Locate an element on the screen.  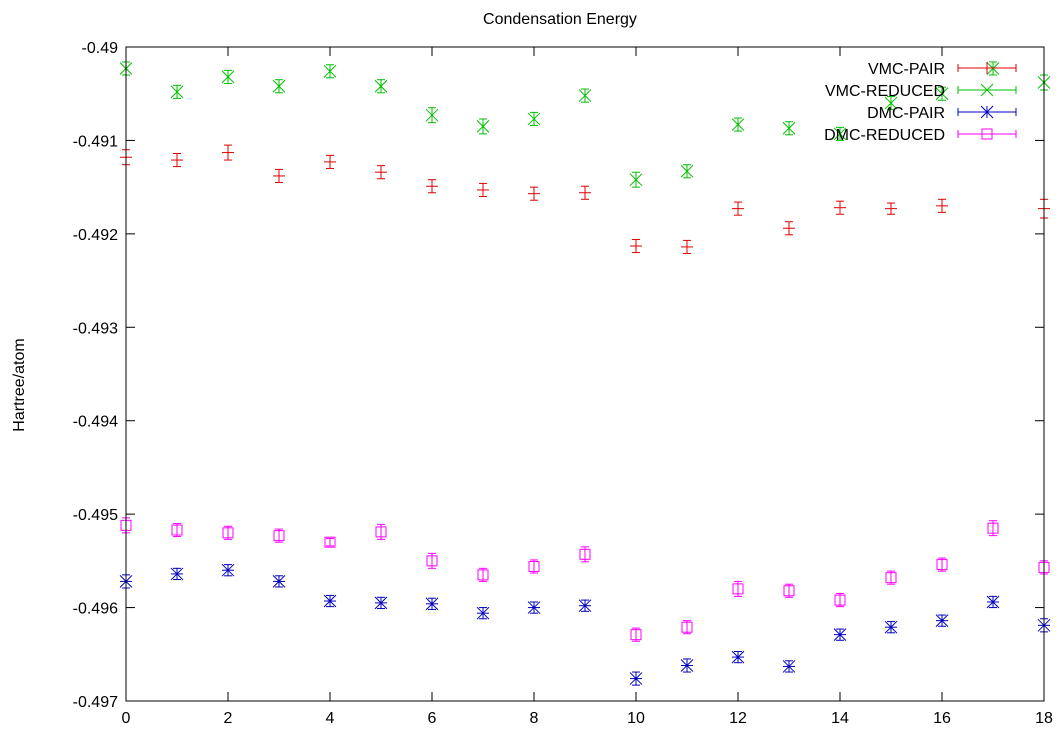
series-dmc-reduced is located at coordinates (585, 579).